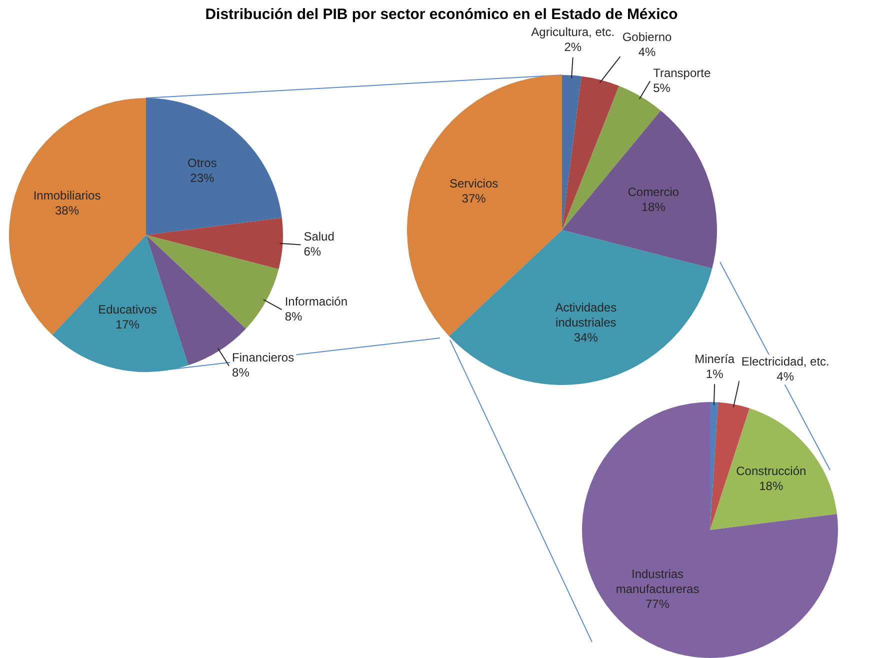 This screenshot has width=883, height=658. I want to click on data-label: 77%, so click(658, 603).